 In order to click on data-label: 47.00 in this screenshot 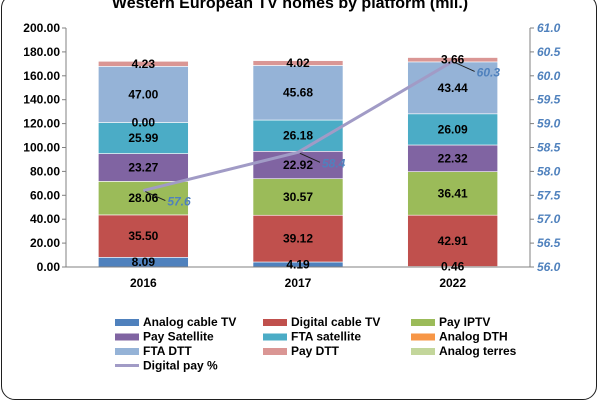, I will do `click(143, 94)`.